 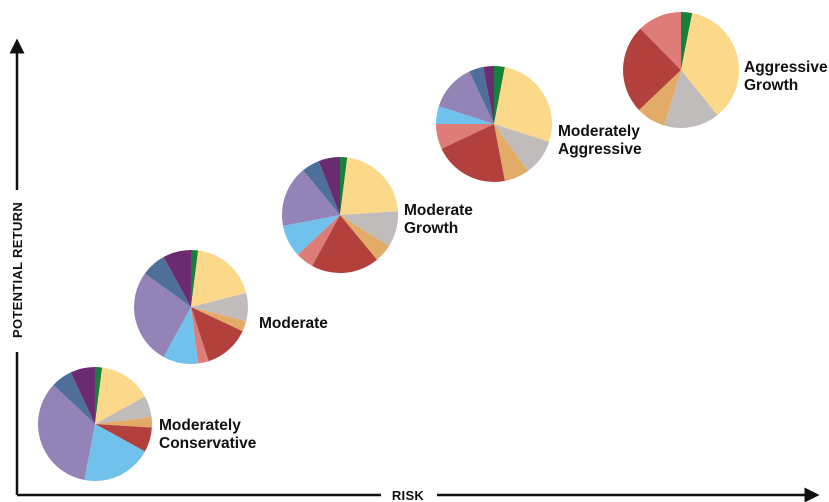 What do you see at coordinates (200, 425) in the screenshot?
I see `pie-1-label-line-1: Moderately` at bounding box center [200, 425].